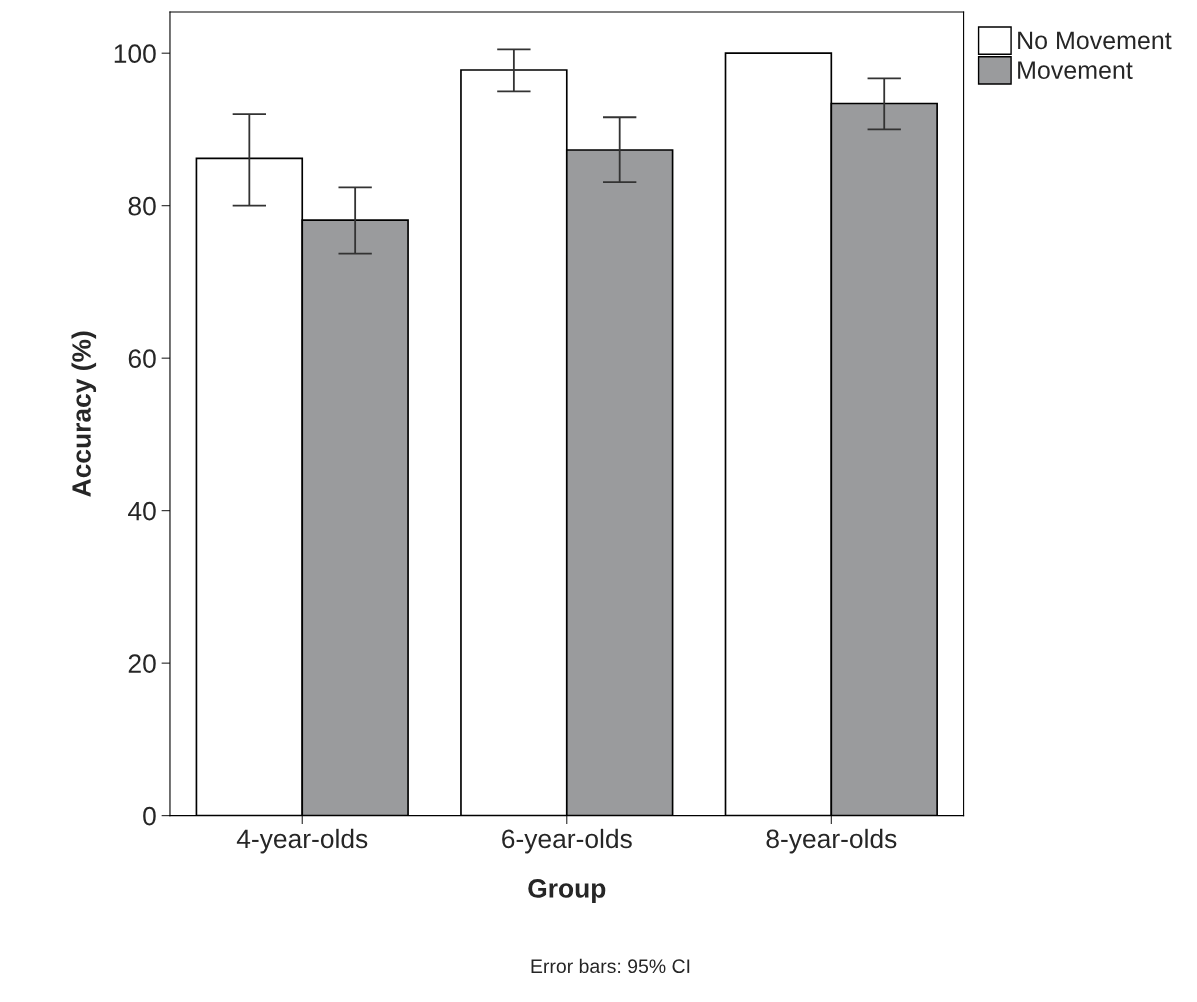  What do you see at coordinates (135, 54) in the screenshot?
I see `y-tick-label: 100` at bounding box center [135, 54].